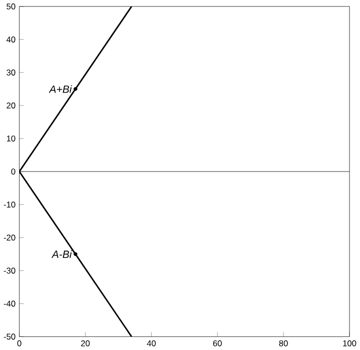 The width and height of the screenshot is (360, 350). What do you see at coordinates (10, 237) in the screenshot?
I see `y-tick-label: -20` at bounding box center [10, 237].